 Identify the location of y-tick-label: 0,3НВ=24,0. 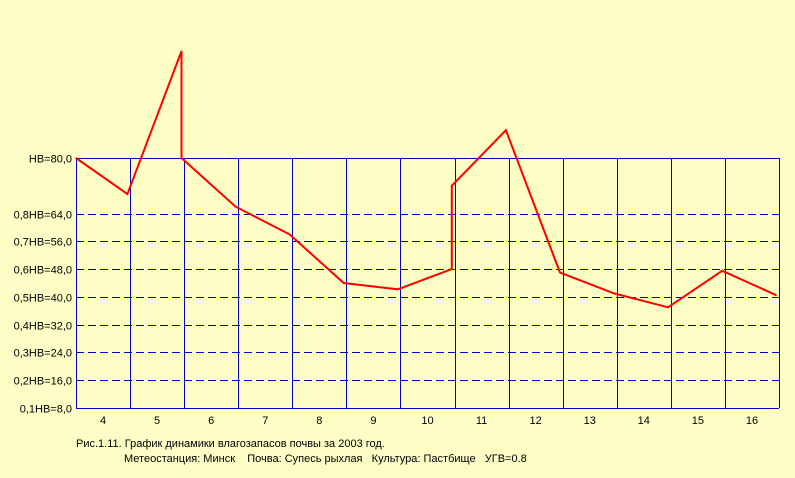
(43, 354).